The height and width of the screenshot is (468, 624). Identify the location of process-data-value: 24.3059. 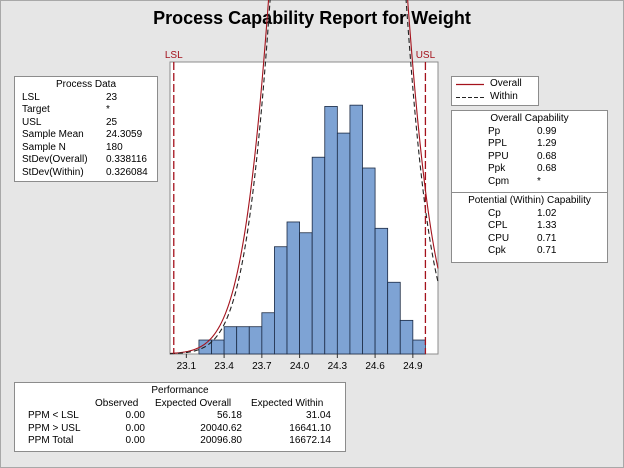
(124, 135).